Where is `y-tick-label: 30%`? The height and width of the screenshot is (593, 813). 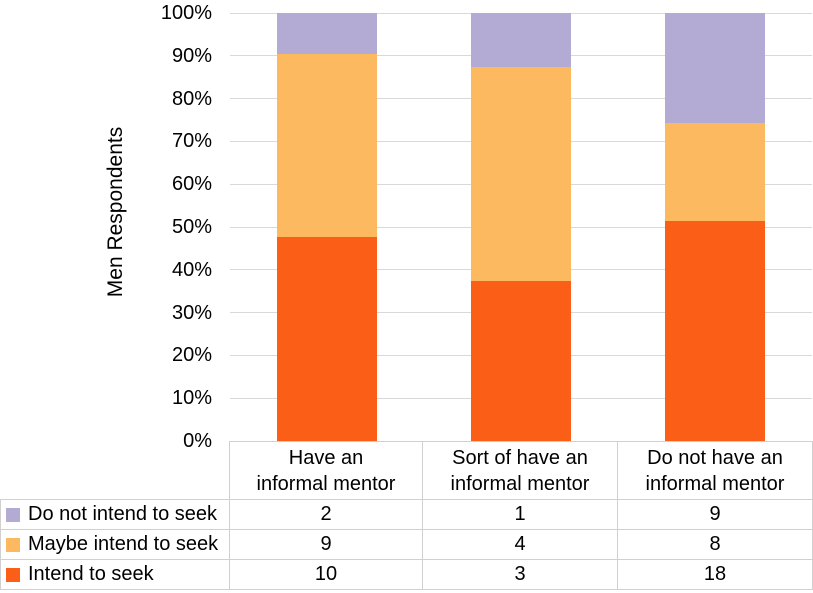 y-tick-label: 30% is located at coordinates (191, 312).